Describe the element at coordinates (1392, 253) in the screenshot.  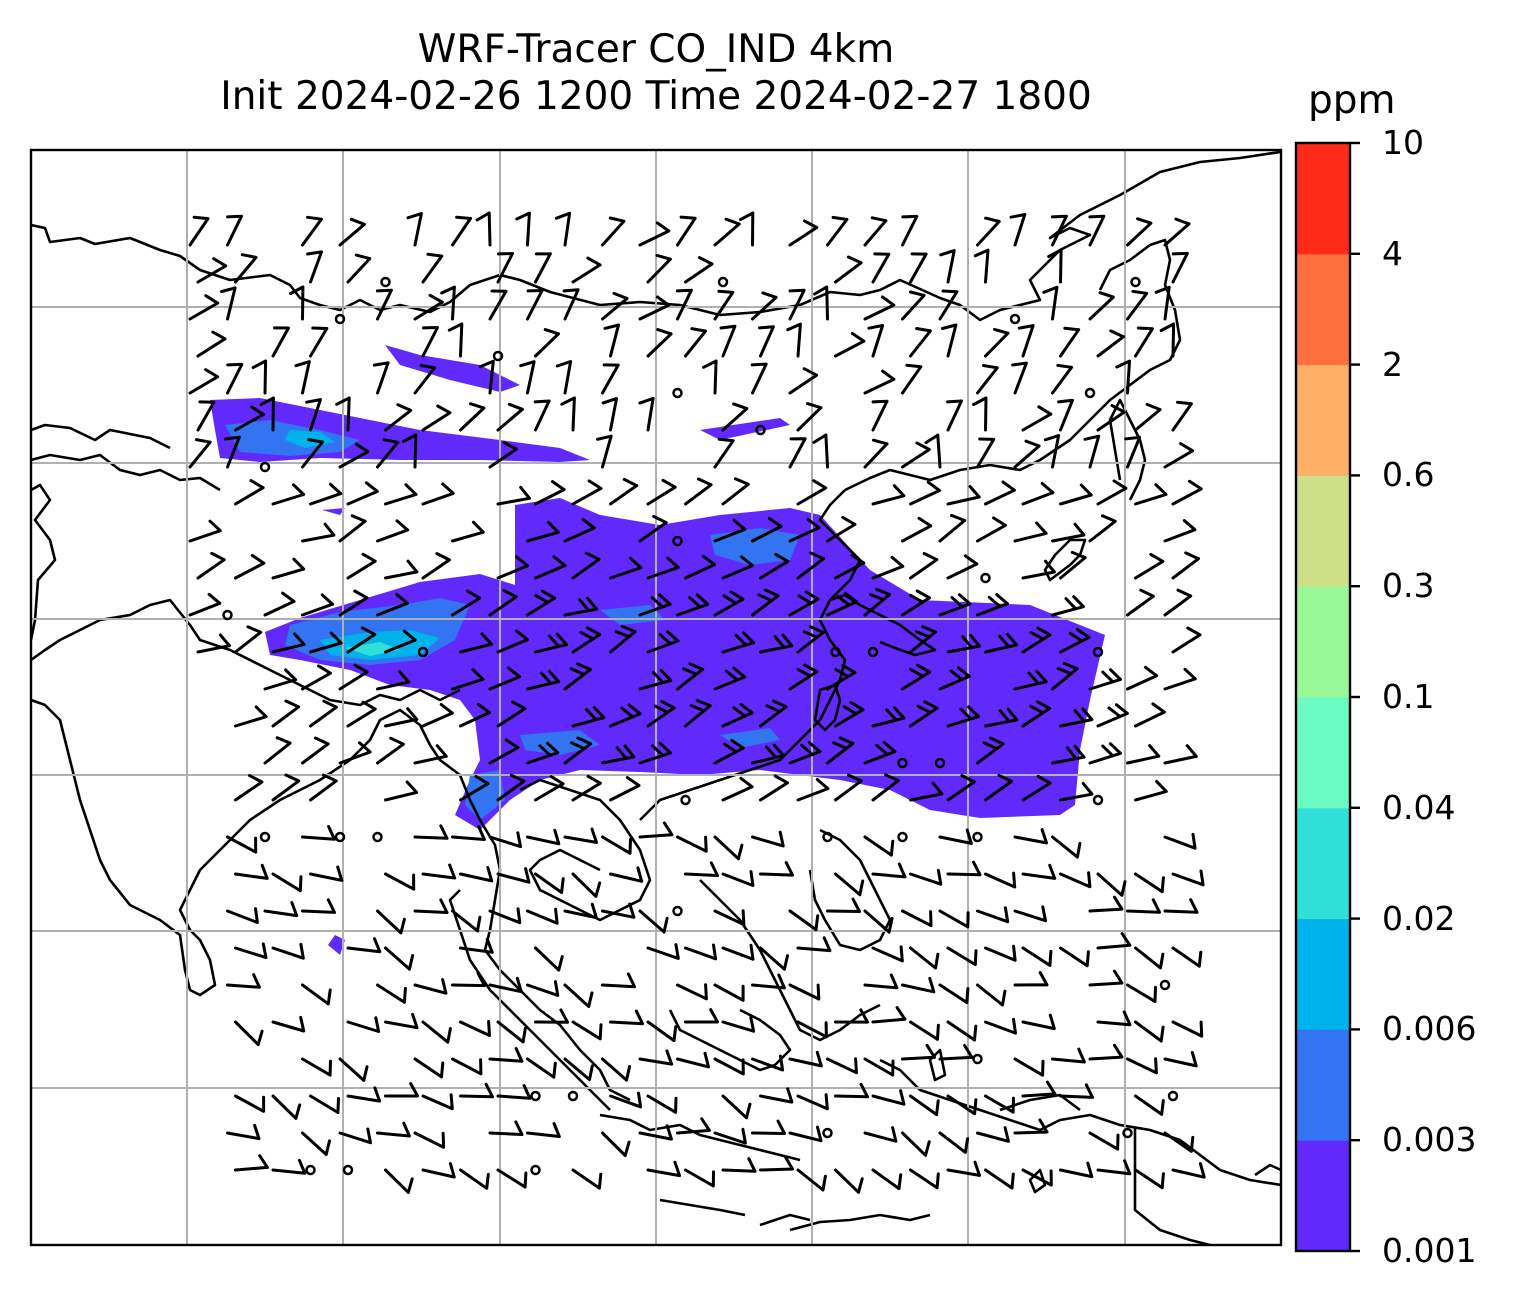
I see `colorbar-tick-label: 4` at that location.